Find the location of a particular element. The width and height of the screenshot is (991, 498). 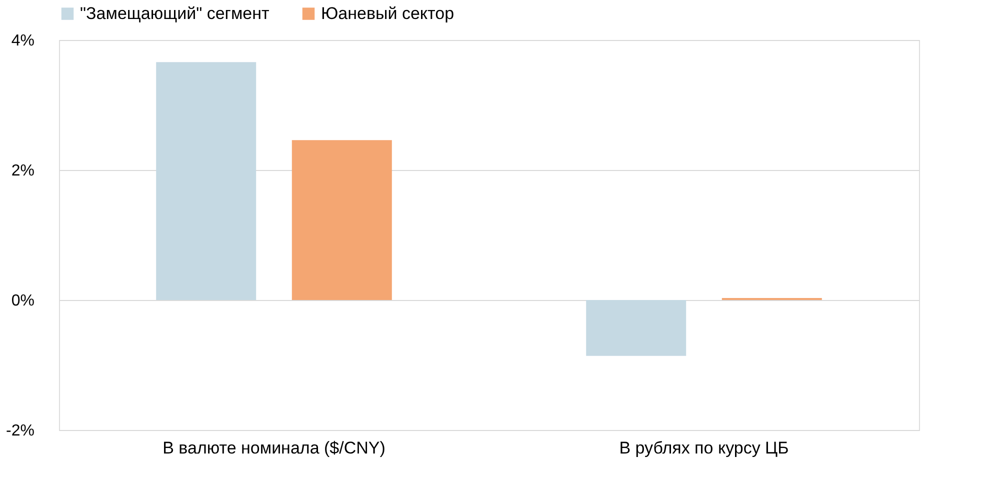

x-tick-label: В валюте номинала ($/CNY) is located at coordinates (274, 448).